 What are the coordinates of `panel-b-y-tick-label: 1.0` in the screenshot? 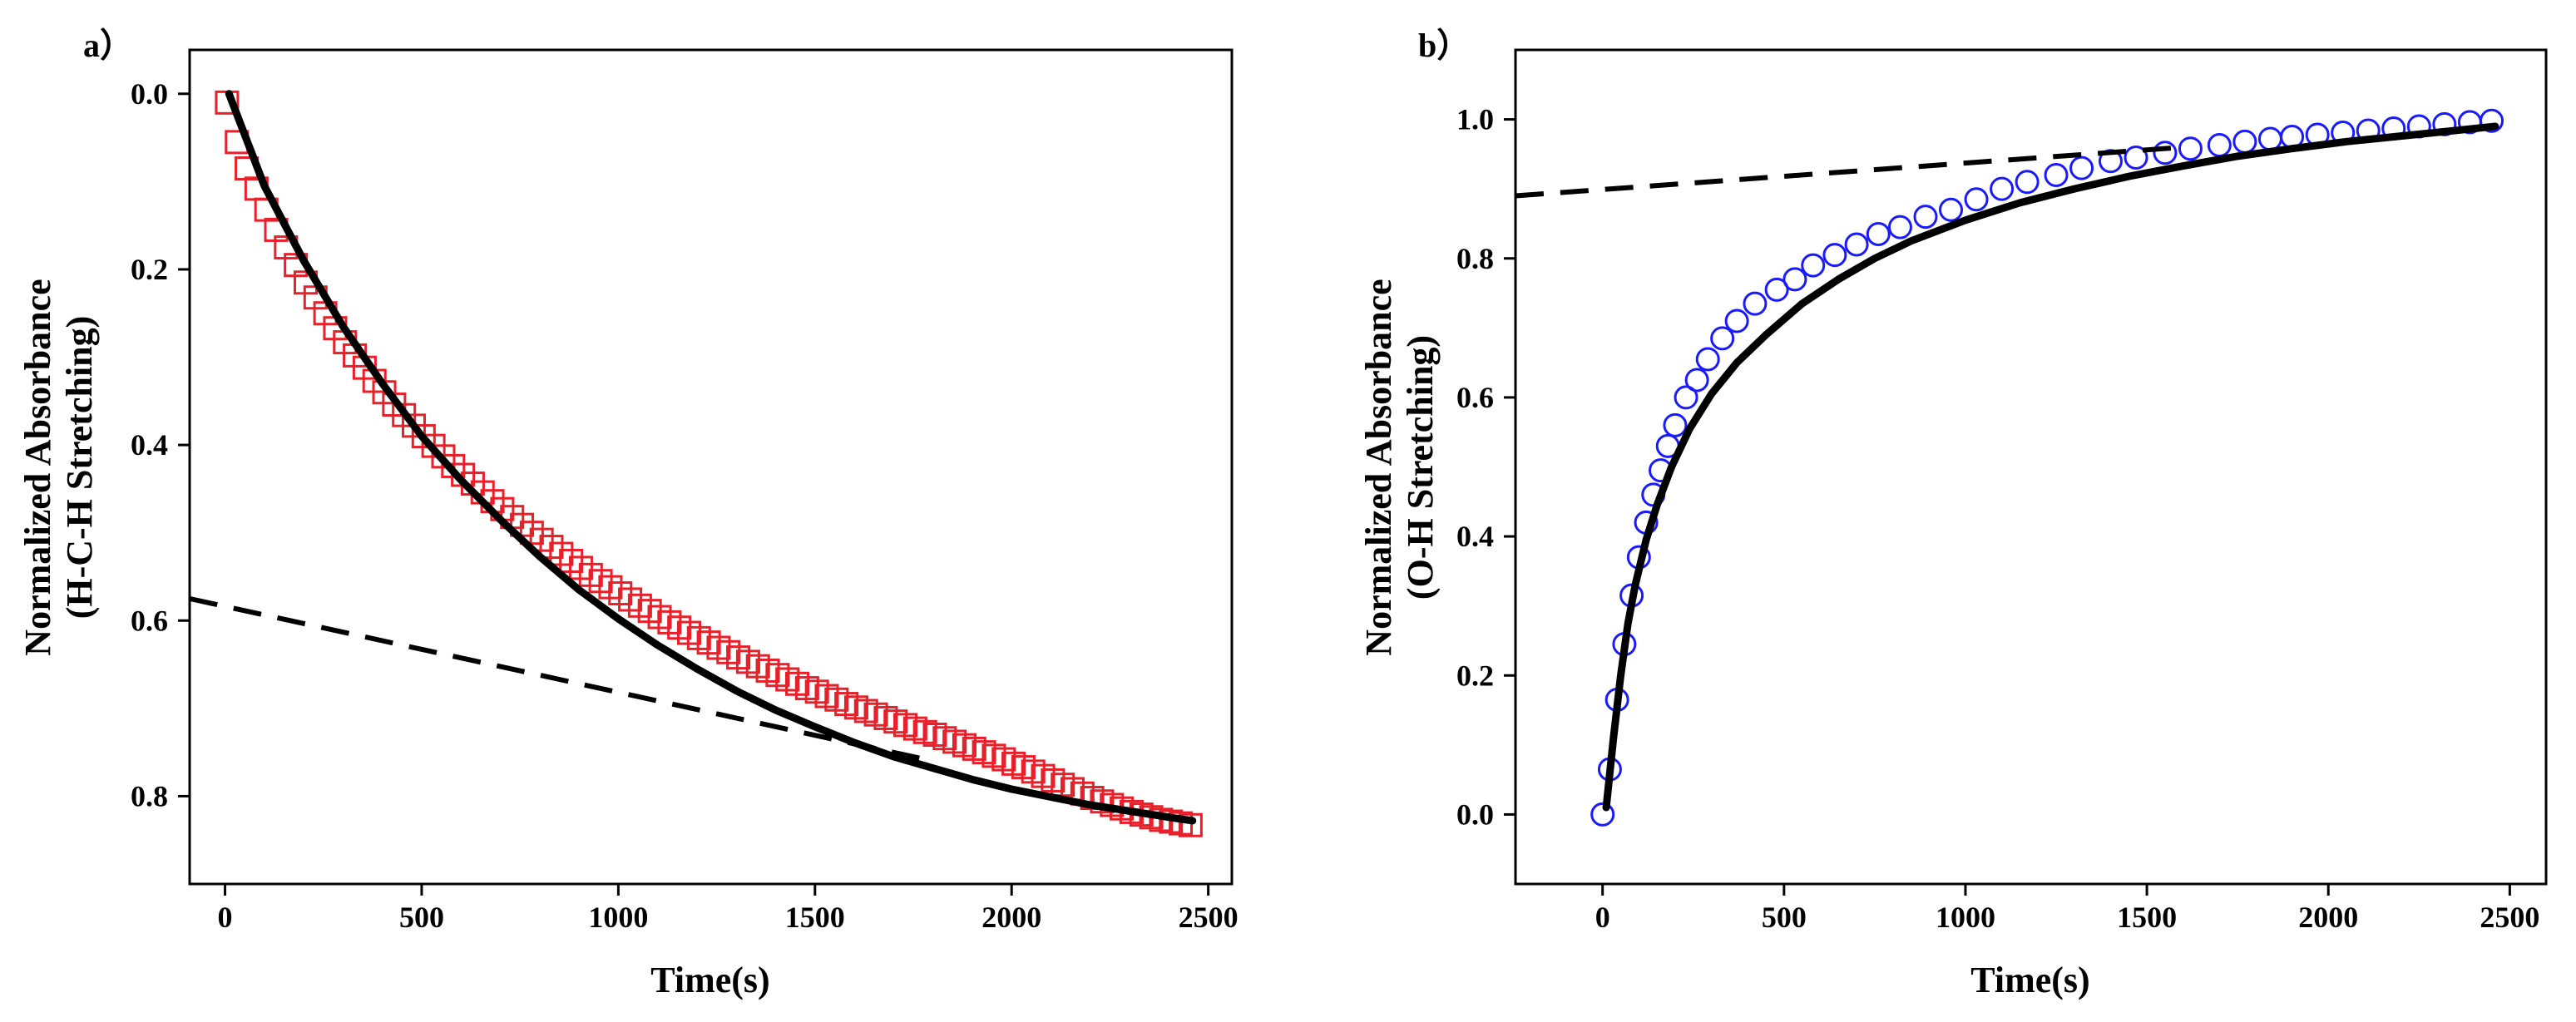 It's located at (1475, 120).